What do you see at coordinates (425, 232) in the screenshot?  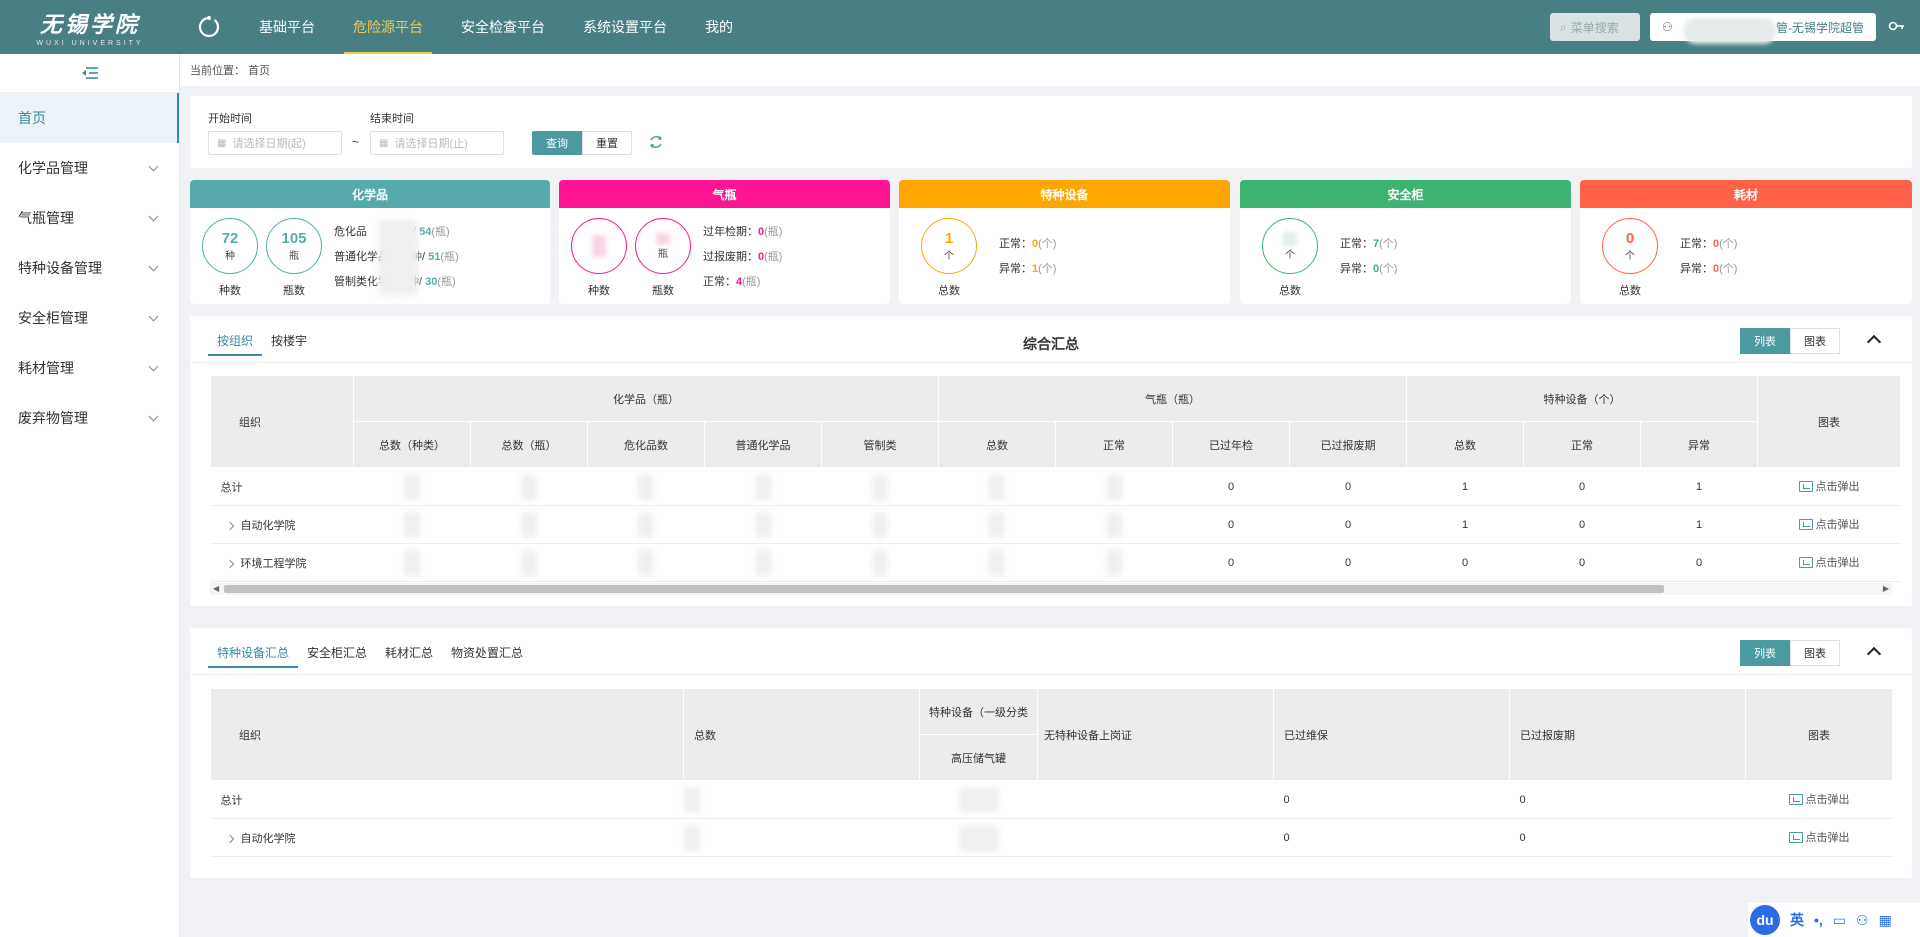 I see `hazard-chem-bottles: 54` at bounding box center [425, 232].